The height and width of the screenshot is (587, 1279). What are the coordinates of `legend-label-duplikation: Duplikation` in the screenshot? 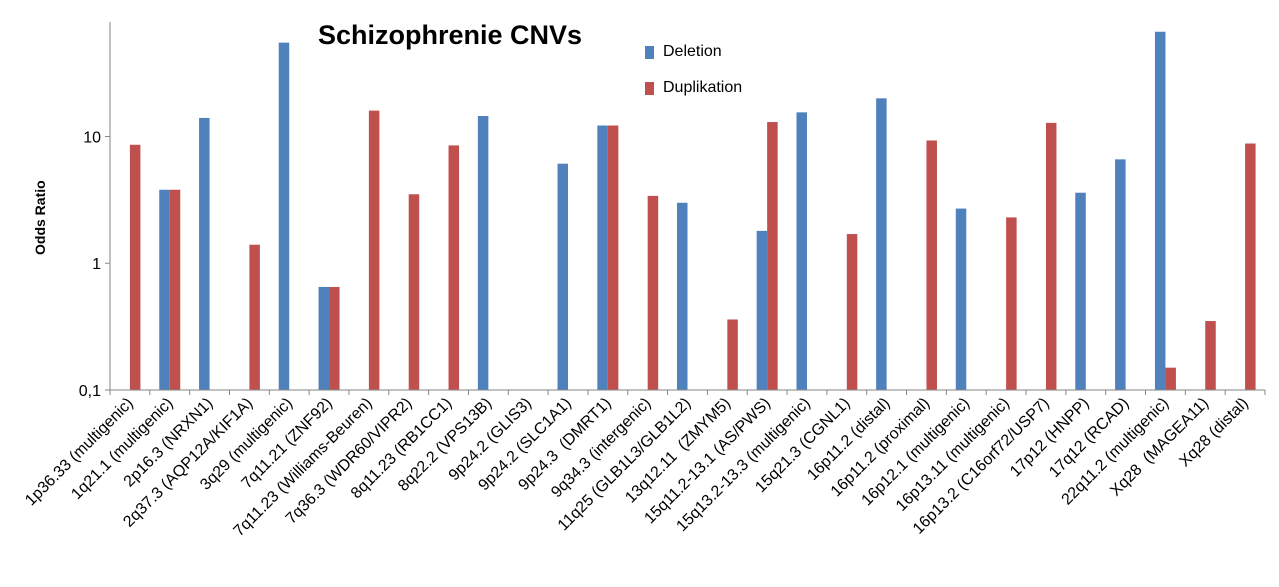 It's located at (703, 87).